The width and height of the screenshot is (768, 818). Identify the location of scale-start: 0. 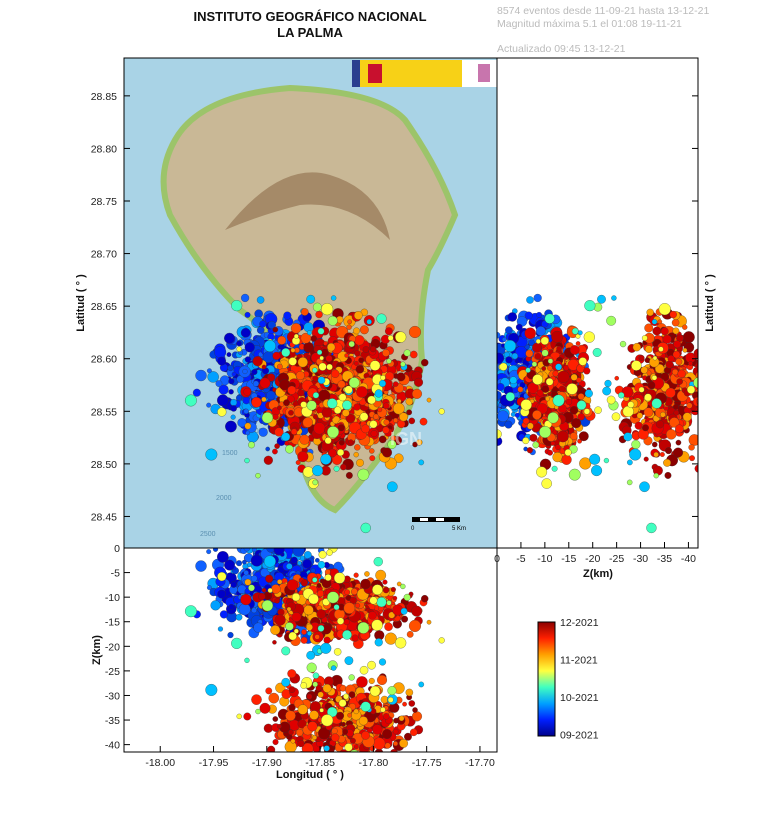
(413, 529).